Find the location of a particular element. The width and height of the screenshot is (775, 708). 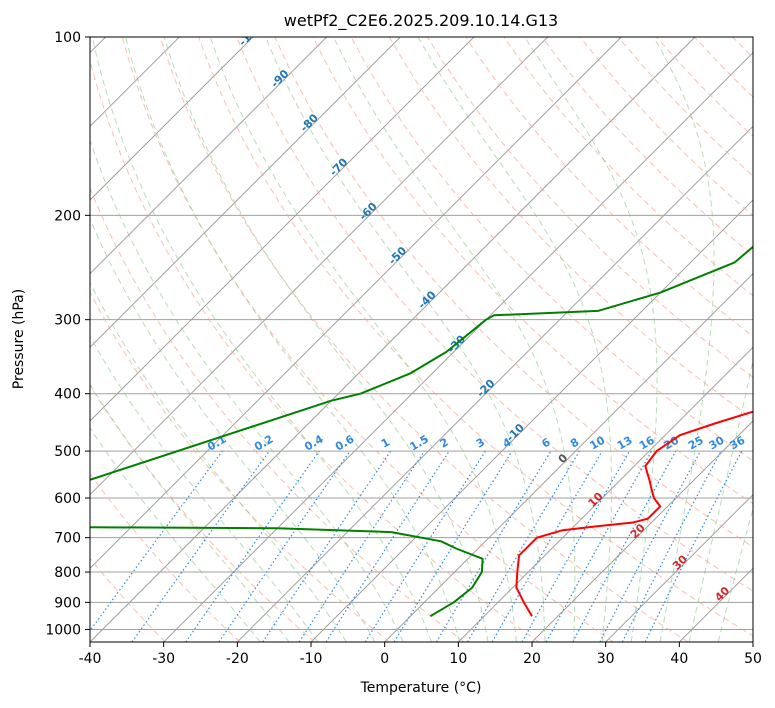

y-tick-label: 600 is located at coordinates (67, 499).